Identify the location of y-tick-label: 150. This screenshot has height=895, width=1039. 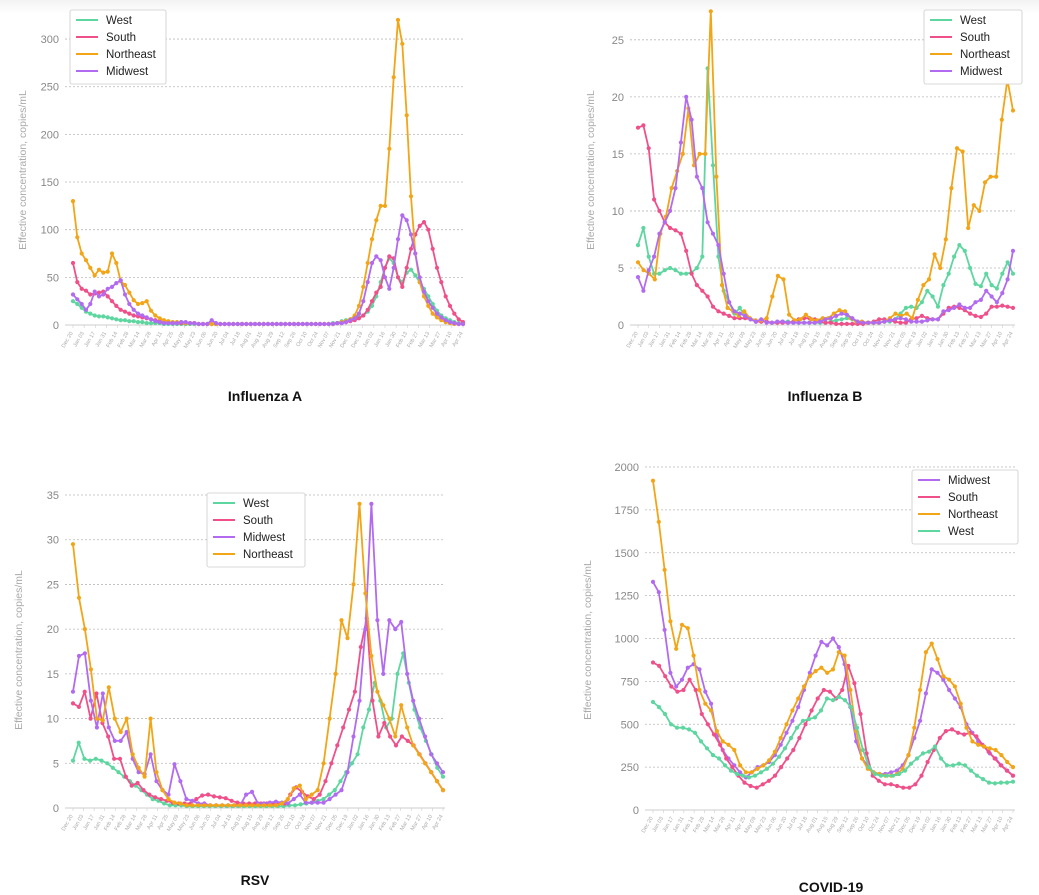
(50, 183).